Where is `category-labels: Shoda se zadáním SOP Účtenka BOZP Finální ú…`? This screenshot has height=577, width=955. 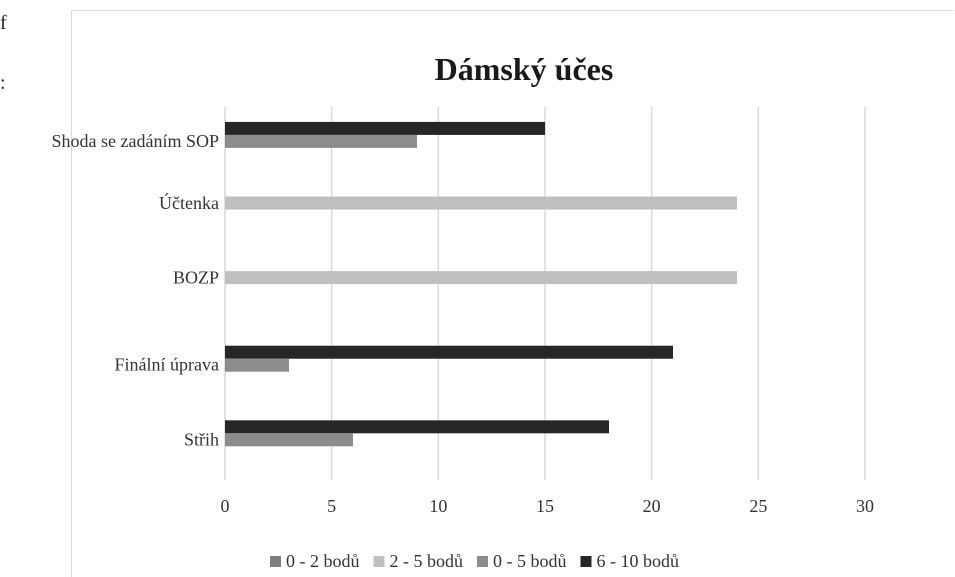 category-labels: Shoda se zadáním SOP Účtenka BOZP Finální ú… is located at coordinates (135, 290).